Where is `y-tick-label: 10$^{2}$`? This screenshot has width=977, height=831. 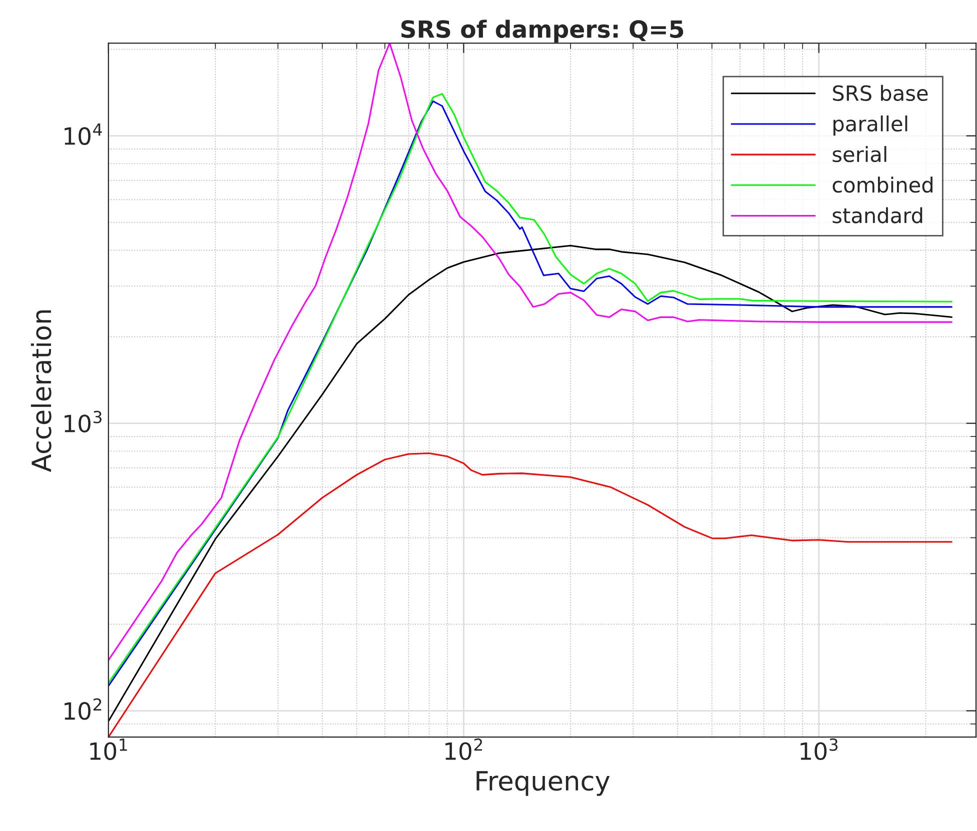
y-tick-label: 10$^{2}$ is located at coordinates (83, 709).